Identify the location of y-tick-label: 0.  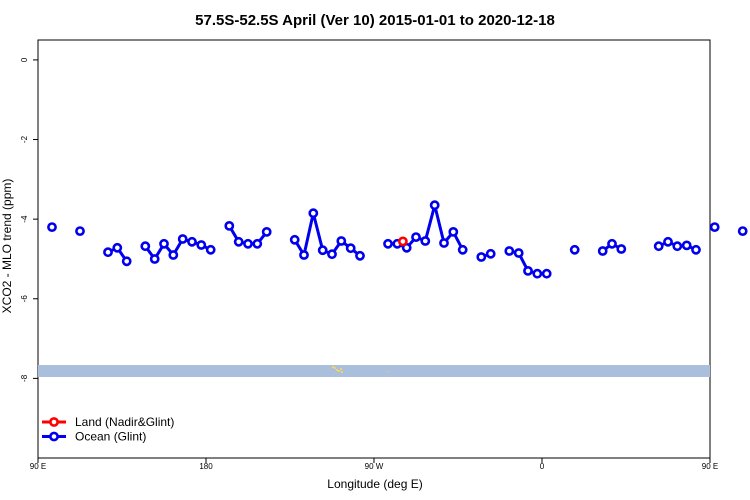
(24, 59).